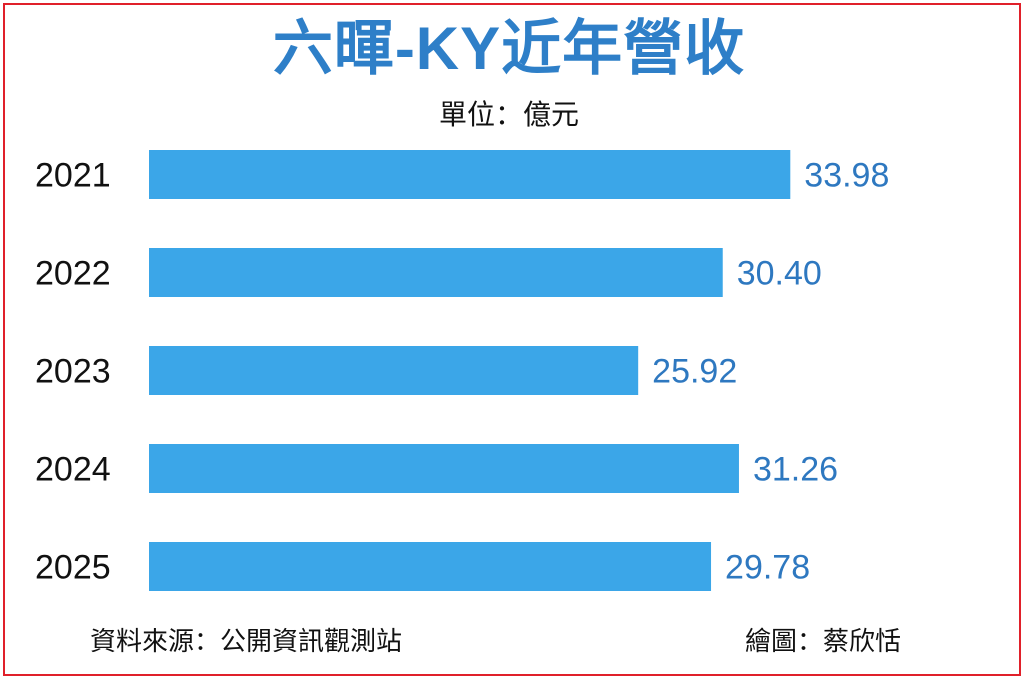 Image resolution: width=1024 pixels, height=679 pixels. Describe the element at coordinates (73, 470) in the screenshot. I see `category-label: 2024` at that location.